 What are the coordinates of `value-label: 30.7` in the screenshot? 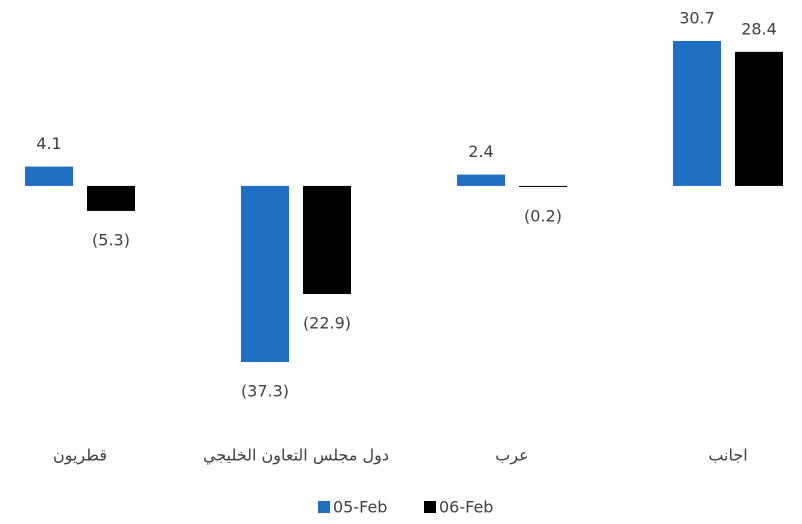 It's located at (697, 18).